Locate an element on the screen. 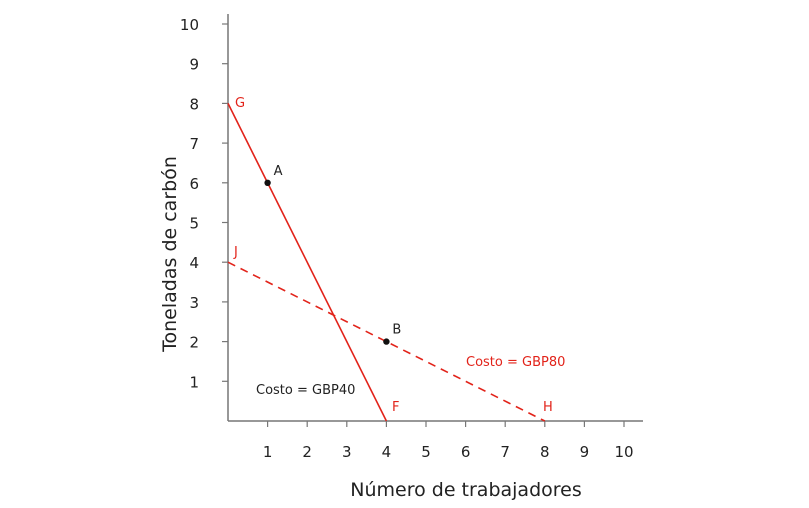 The image size is (809, 508). y-tick-label: 1 is located at coordinates (194, 382).